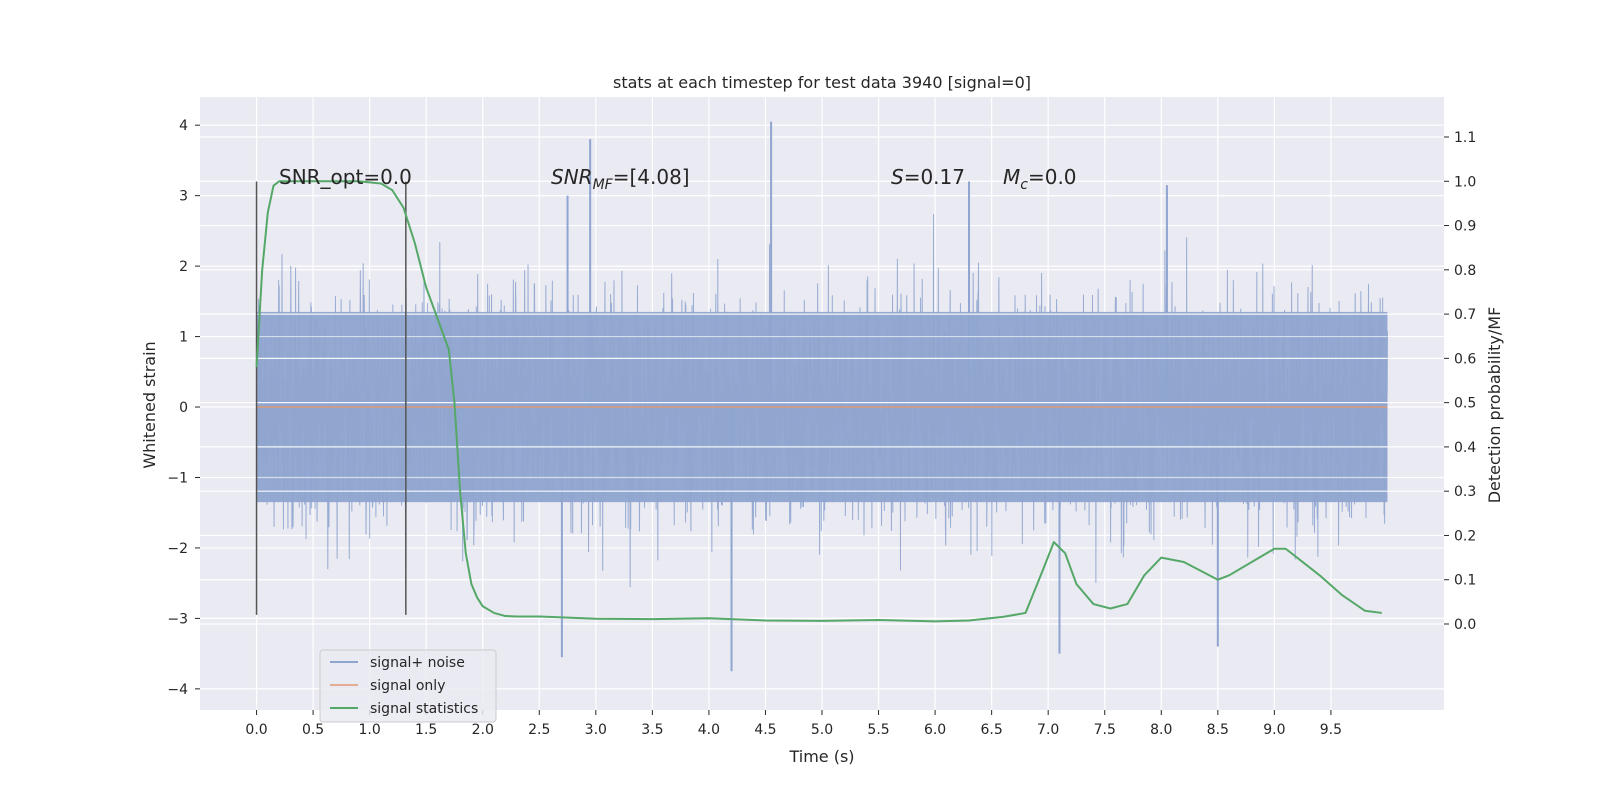  Describe the element at coordinates (183, 267) in the screenshot. I see `y-left-tick-label: 2` at that location.